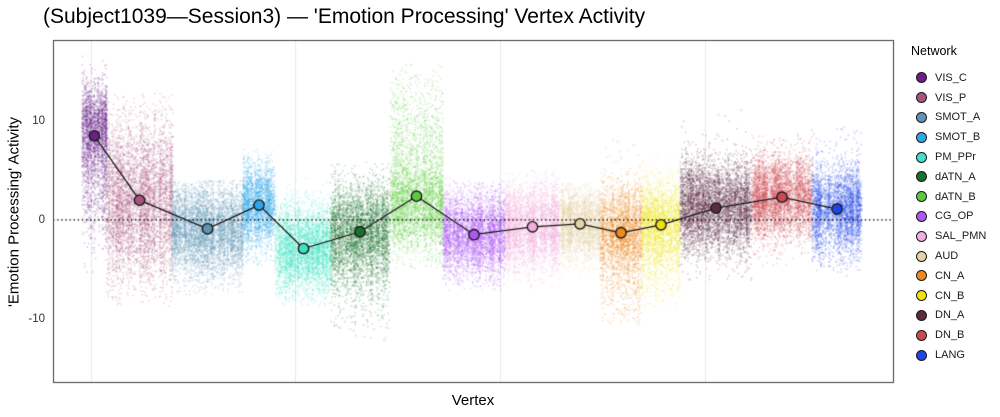 The height and width of the screenshot is (417, 1000). I want to click on legend-item-label: VIS_C, so click(951, 77).